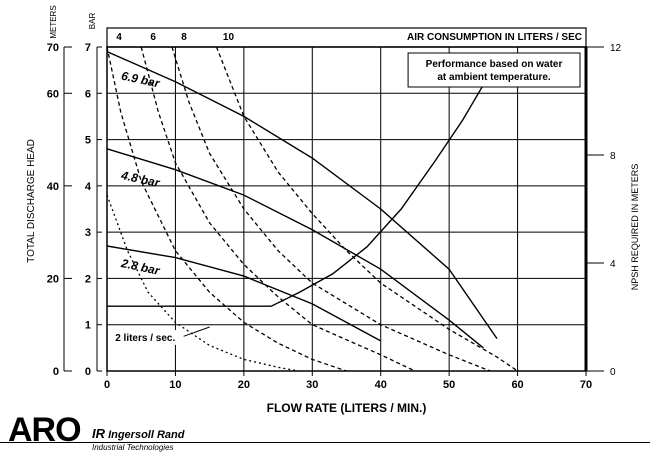 Image resolution: width=650 pixels, height=454 pixels. What do you see at coordinates (53, 94) in the screenshot?
I see `meters-tick-label: 60` at bounding box center [53, 94].